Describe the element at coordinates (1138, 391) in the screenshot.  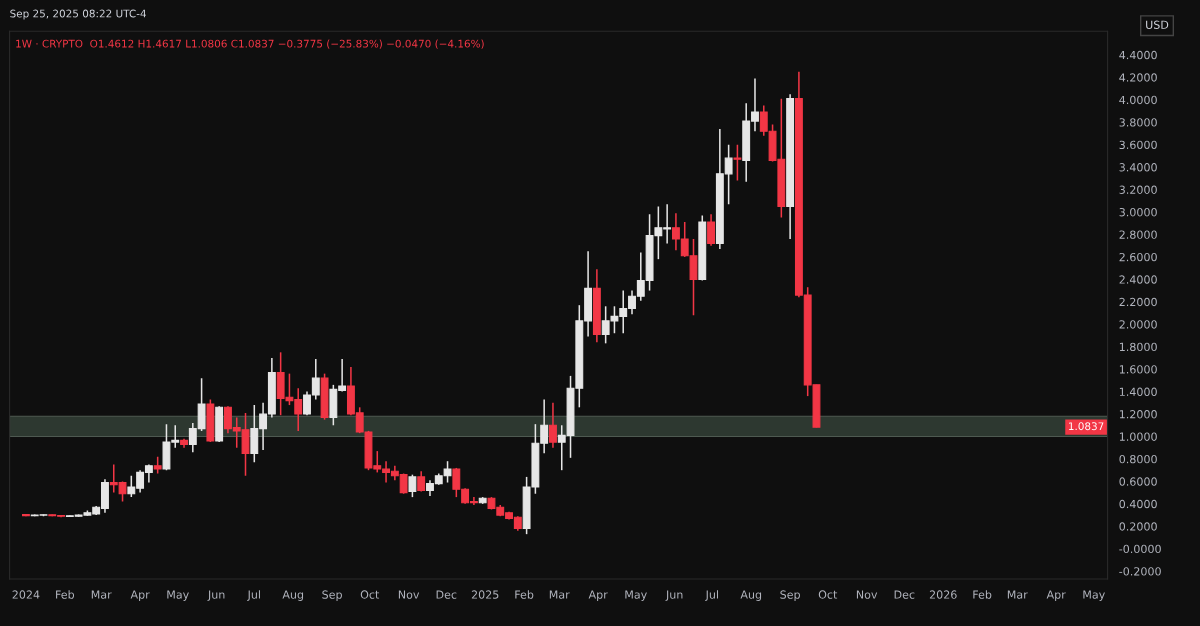
I see `y-tick-label: 1.4000` at that location.